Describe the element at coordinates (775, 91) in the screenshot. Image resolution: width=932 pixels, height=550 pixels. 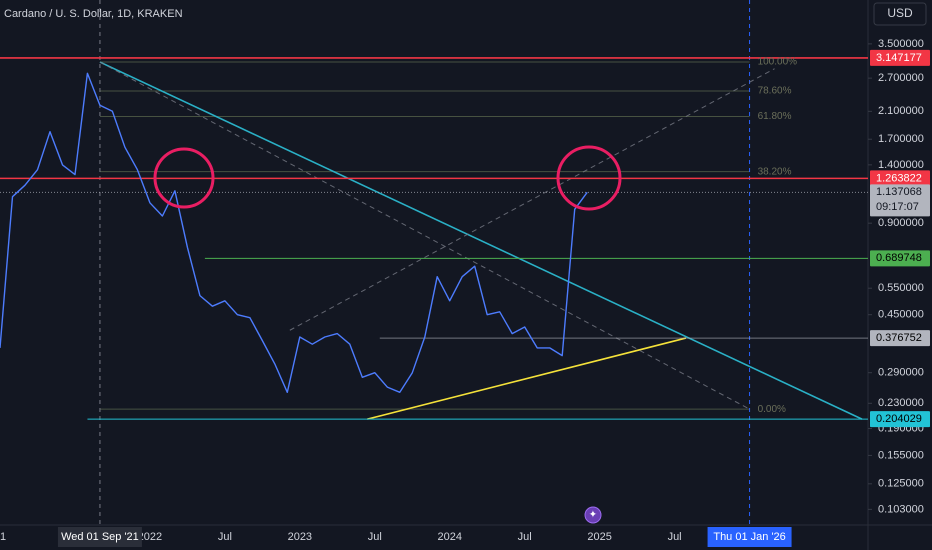
I see `fib-label: 78.60%` at that location.